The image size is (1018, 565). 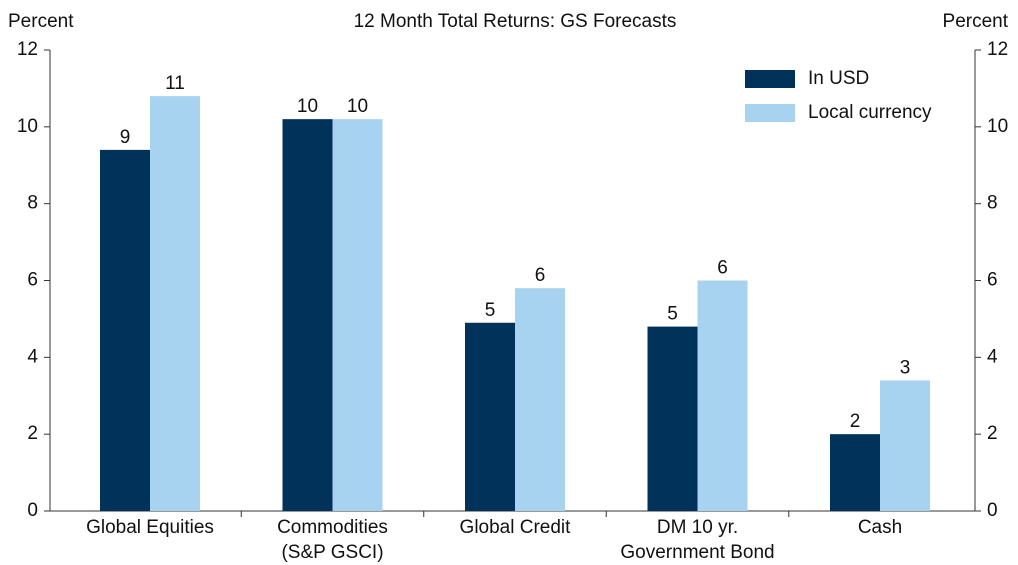 I want to click on x-tick-label: Global Equities, so click(x=150, y=527).